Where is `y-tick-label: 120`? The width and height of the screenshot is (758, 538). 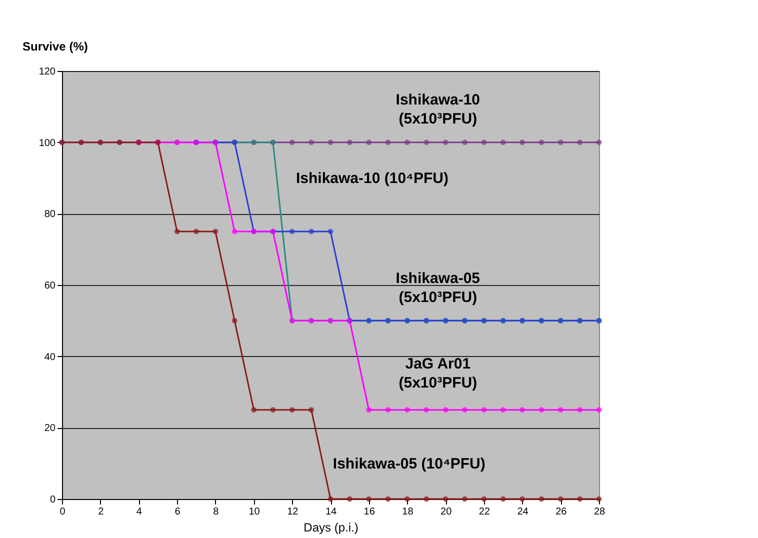
y-tick-label: 120 is located at coordinates (47, 72).